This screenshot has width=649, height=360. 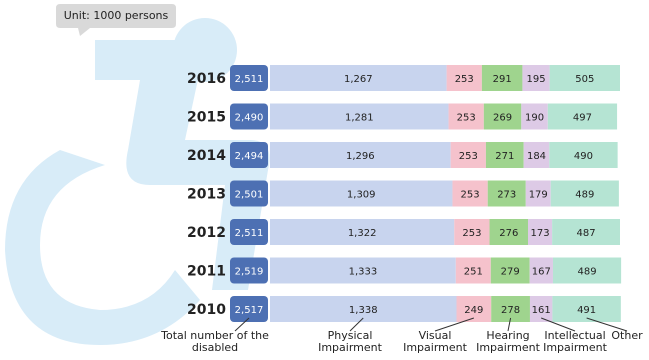 What do you see at coordinates (206, 310) in the screenshot?
I see `year-label: 2010` at bounding box center [206, 310].